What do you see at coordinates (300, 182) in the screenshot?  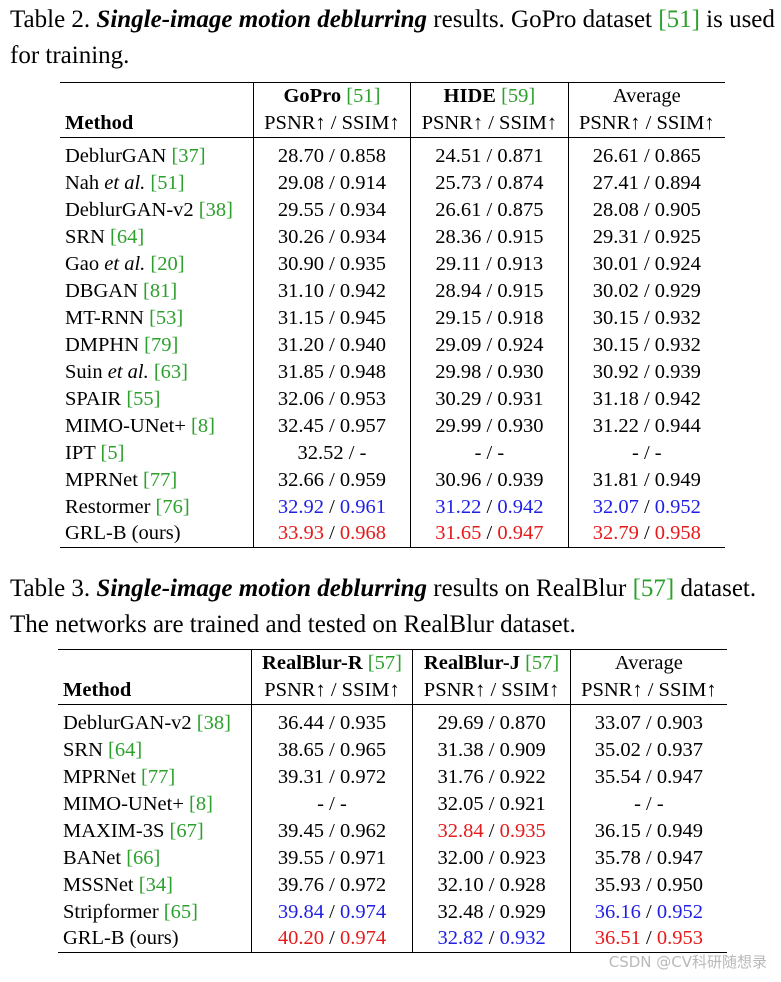 I see `psnr-value: 29.08` at bounding box center [300, 182].